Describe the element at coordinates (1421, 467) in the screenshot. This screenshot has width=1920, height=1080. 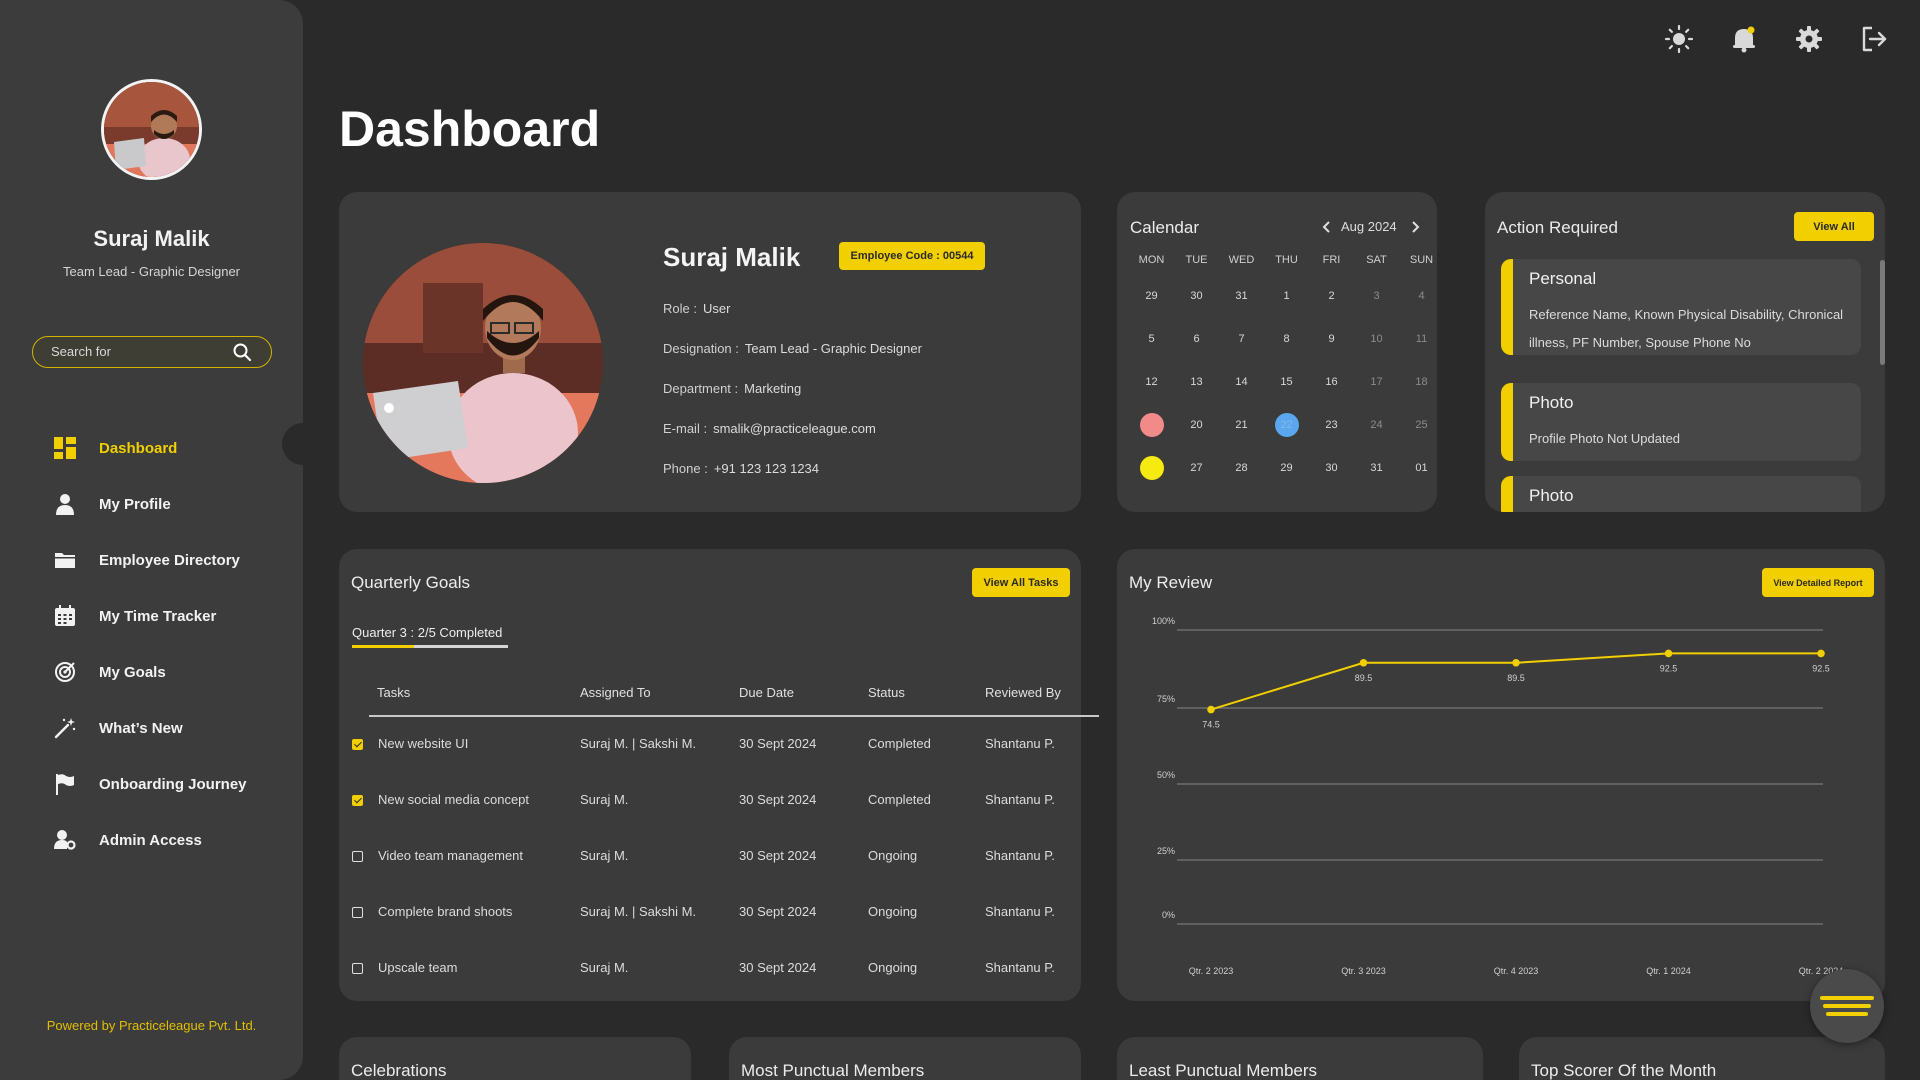
I see `calendar-day: 01` at that location.